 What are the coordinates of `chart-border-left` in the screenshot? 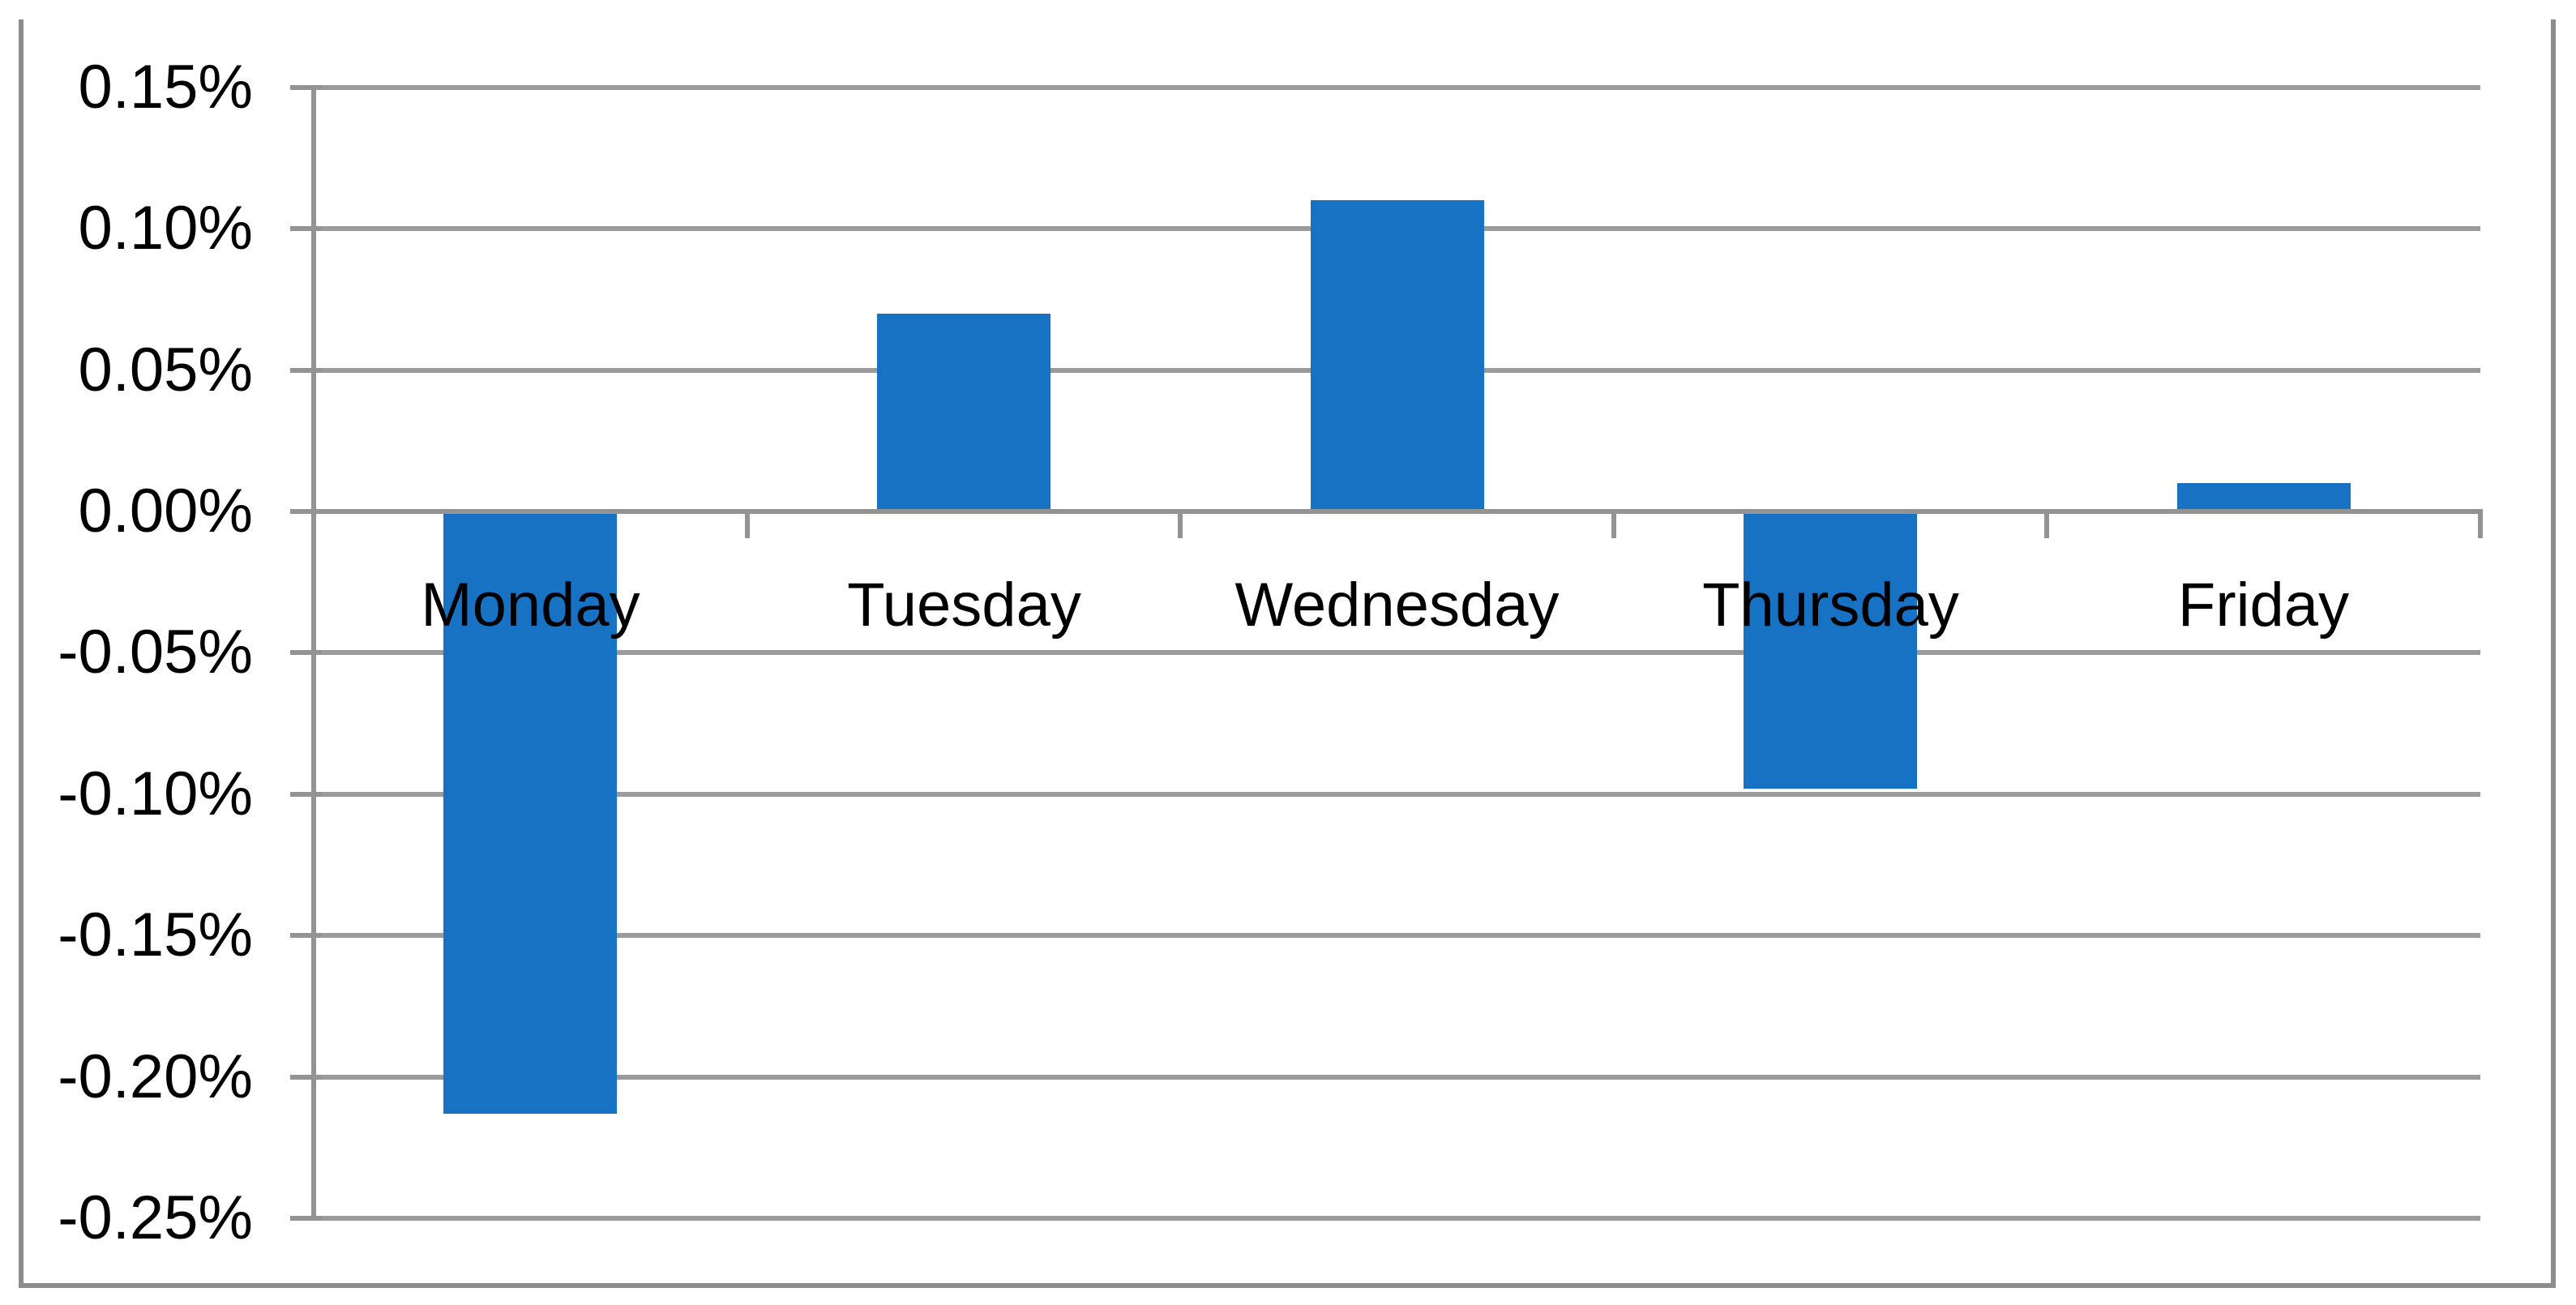 It's located at (21, 653).